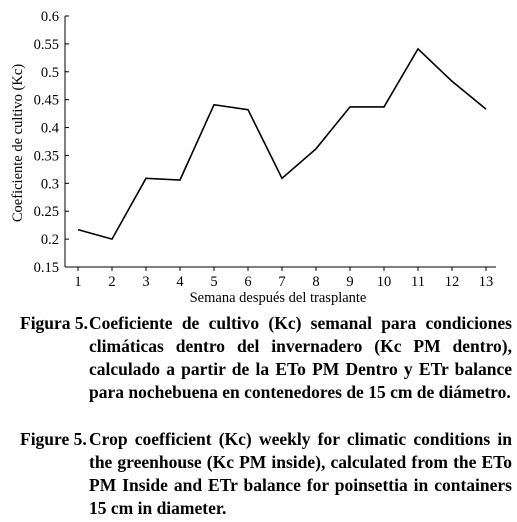  I want to click on y-tick-label: 0.4, so click(50, 129).